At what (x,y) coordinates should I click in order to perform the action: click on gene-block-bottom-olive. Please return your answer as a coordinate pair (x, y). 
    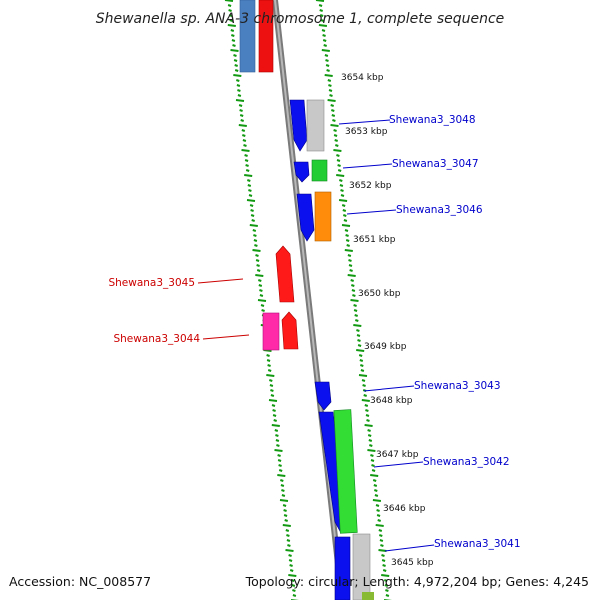
    Looking at the image, I should click on (368, 596).